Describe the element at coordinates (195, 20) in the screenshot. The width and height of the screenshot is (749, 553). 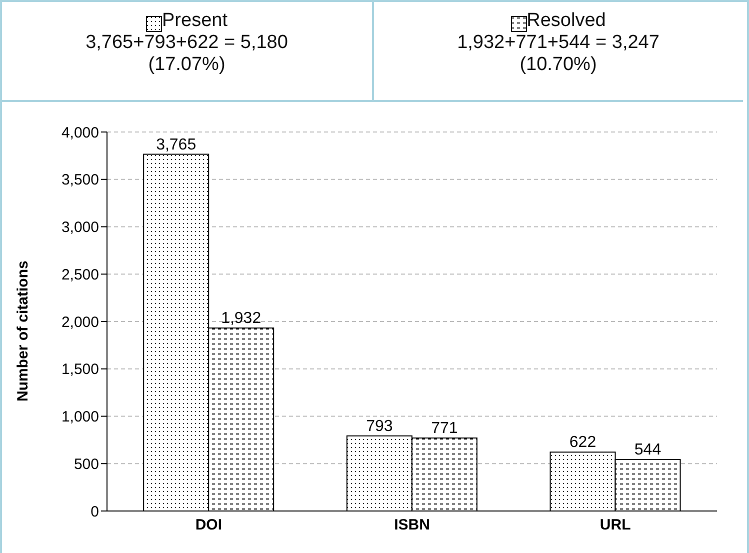
I see `legend-label: Present` at that location.